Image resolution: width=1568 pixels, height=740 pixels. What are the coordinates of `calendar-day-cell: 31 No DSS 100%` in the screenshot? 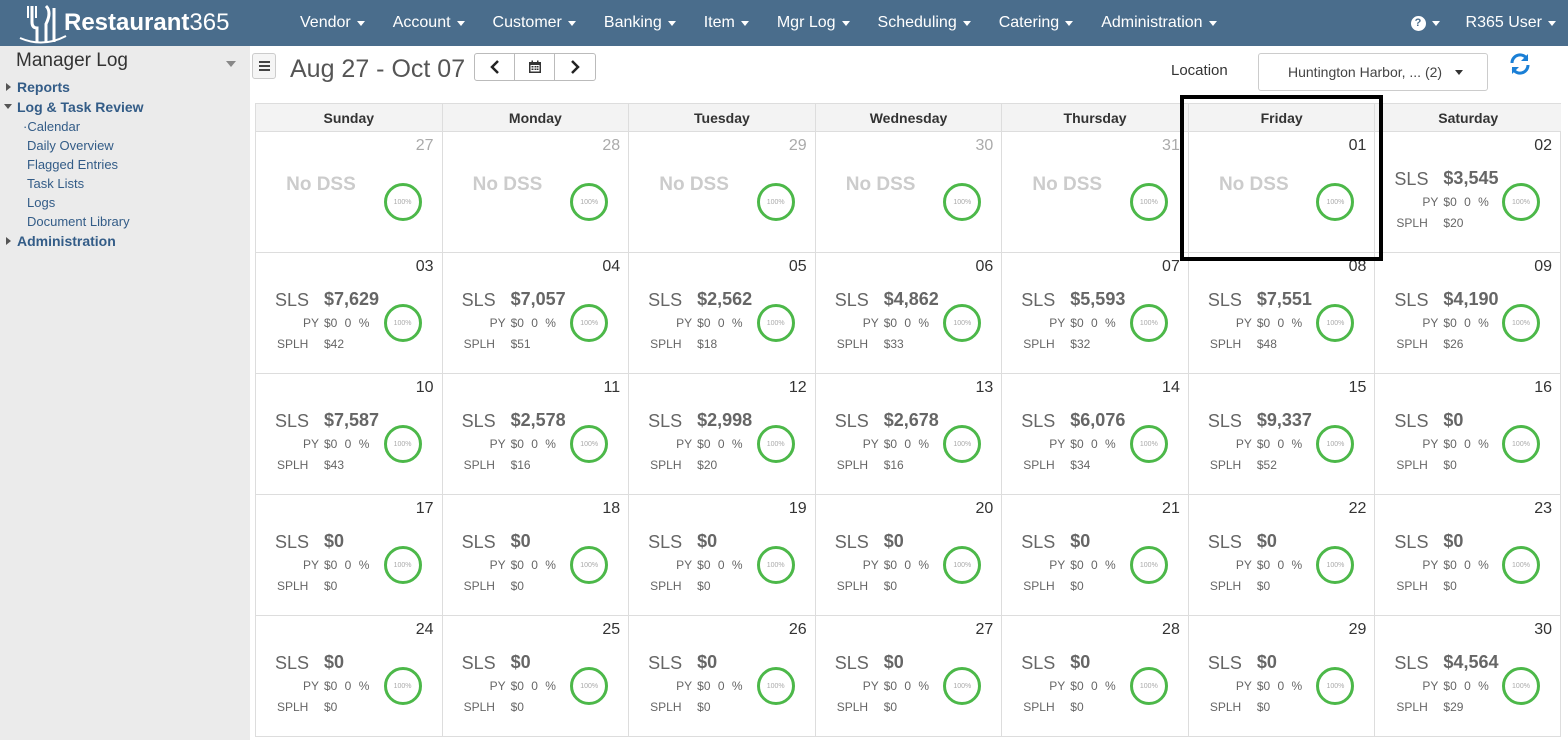 It's located at (1094, 192).